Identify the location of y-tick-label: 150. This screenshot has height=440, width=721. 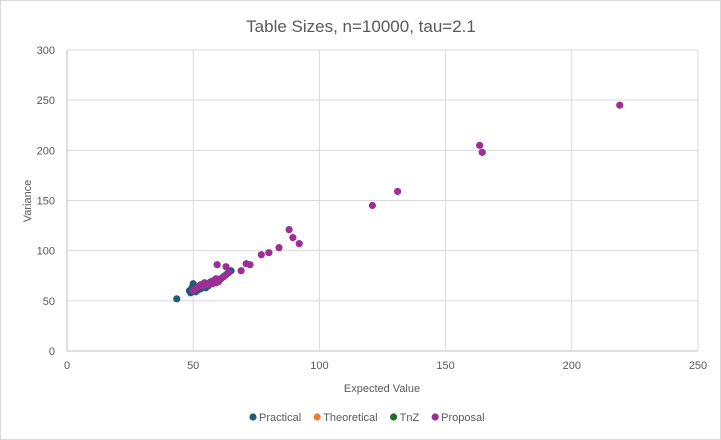
(46, 202).